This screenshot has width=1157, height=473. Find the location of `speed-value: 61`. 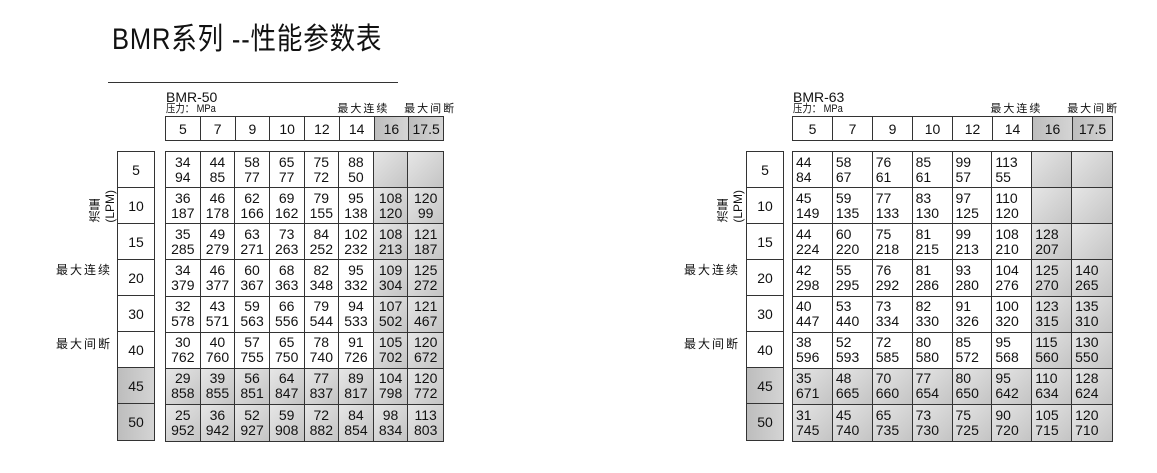

speed-value: 61 is located at coordinates (923, 176).